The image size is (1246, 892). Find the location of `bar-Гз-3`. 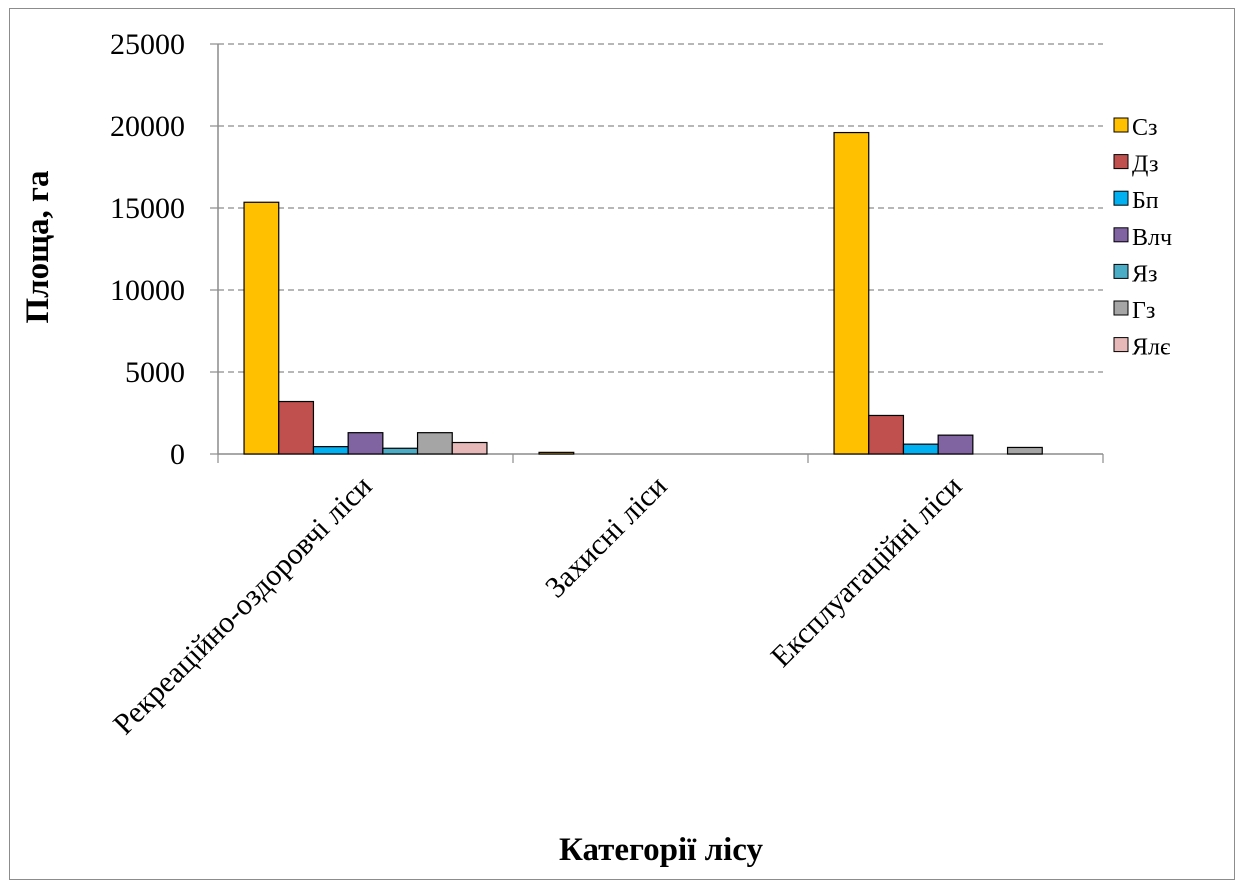

bar-Гз-3 is located at coordinates (1024, 450).